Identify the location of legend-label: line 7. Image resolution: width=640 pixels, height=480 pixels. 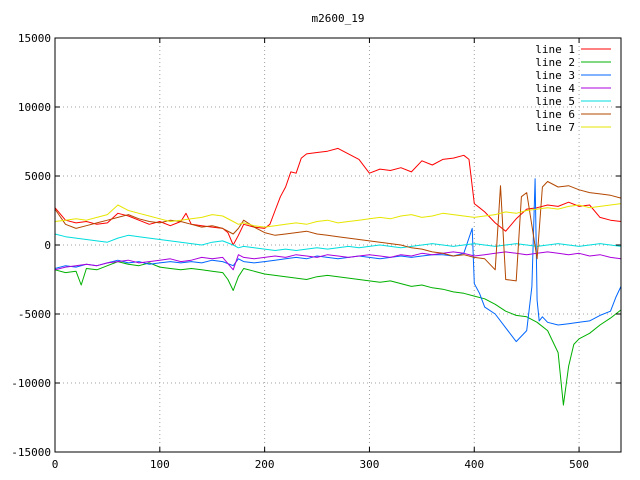
(555, 127).